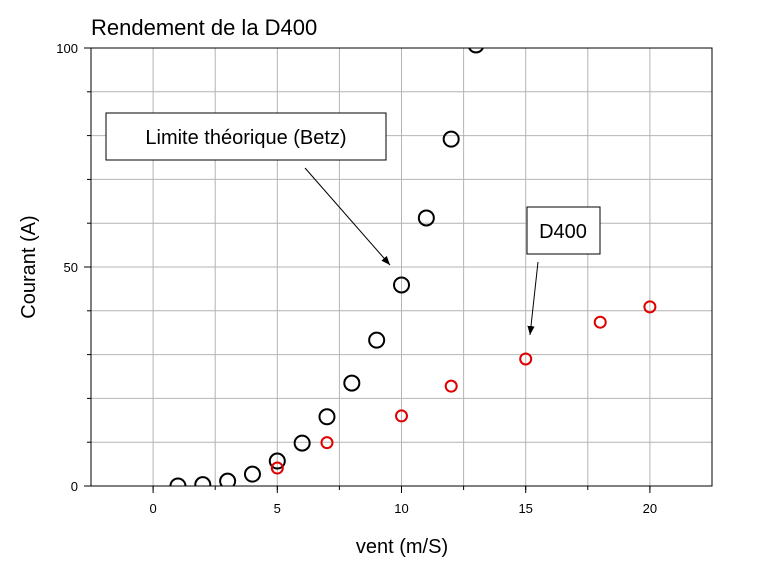 The height and width of the screenshot is (581, 770). I want to click on y-axis-label: Courant (A), so click(29, 266).